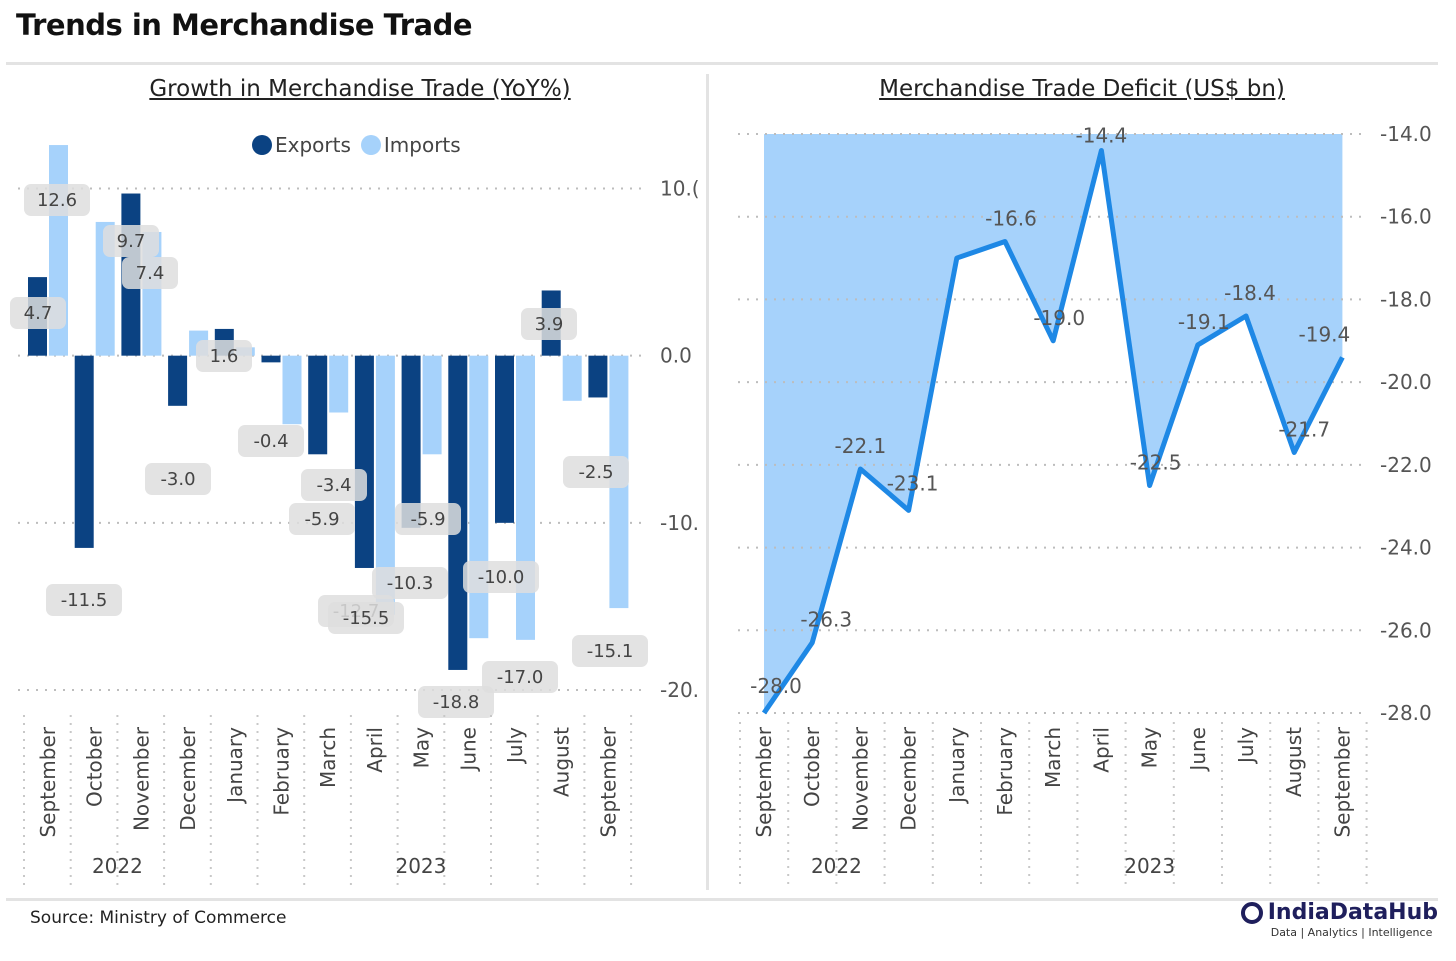 The height and width of the screenshot is (961, 1456). What do you see at coordinates (909, 778) in the screenshot?
I see `area-x-tick-label-3: December` at bounding box center [909, 778].